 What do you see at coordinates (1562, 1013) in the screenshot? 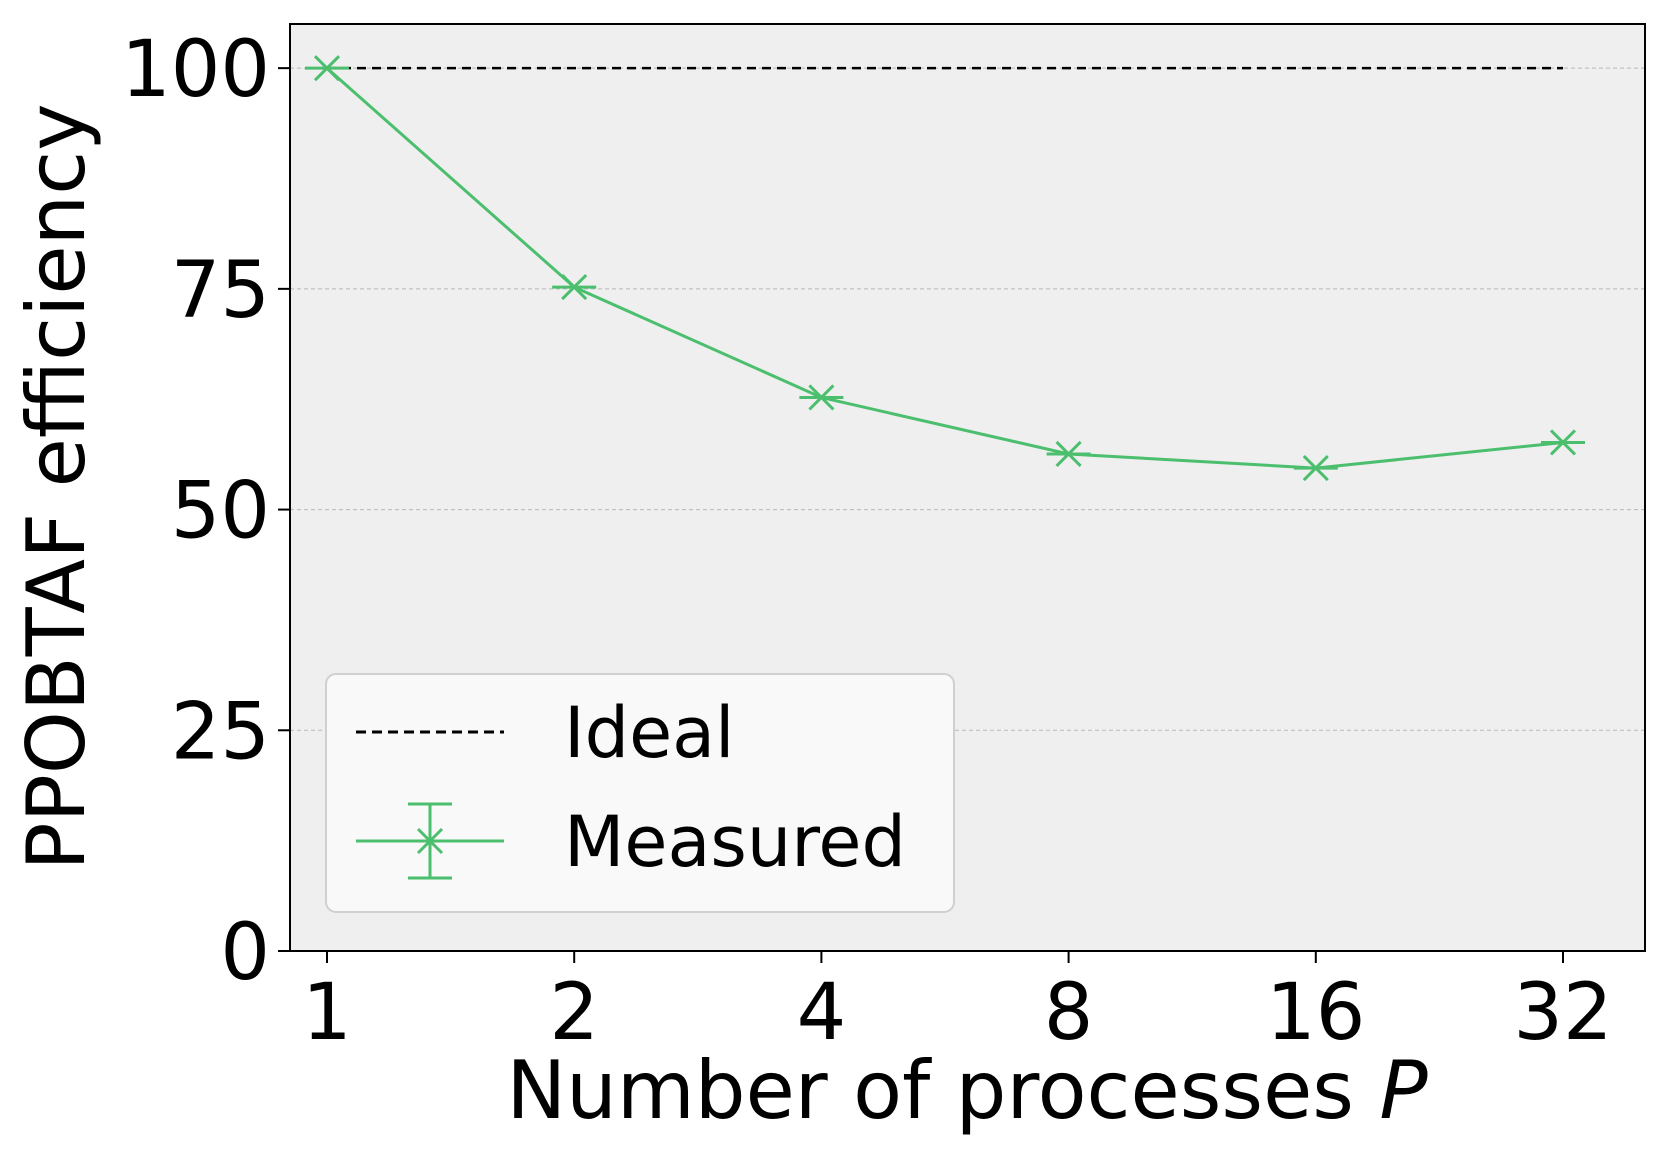
I see `x-tick-label-32: 32` at bounding box center [1562, 1013].